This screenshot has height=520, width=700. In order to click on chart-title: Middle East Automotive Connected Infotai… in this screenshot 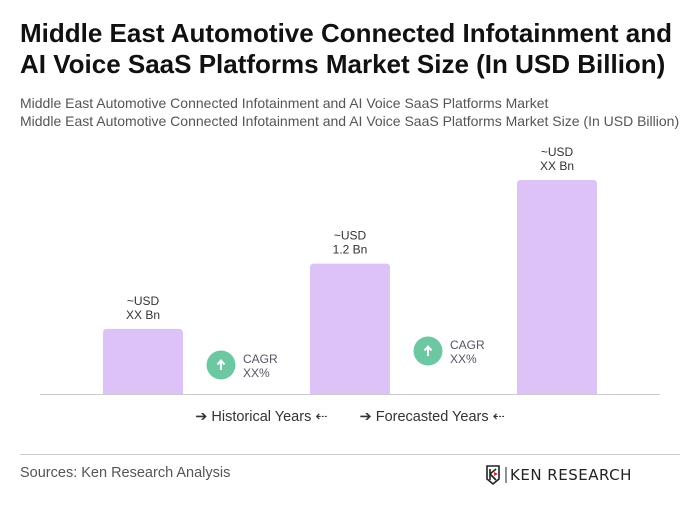, I will do `click(346, 48)`.